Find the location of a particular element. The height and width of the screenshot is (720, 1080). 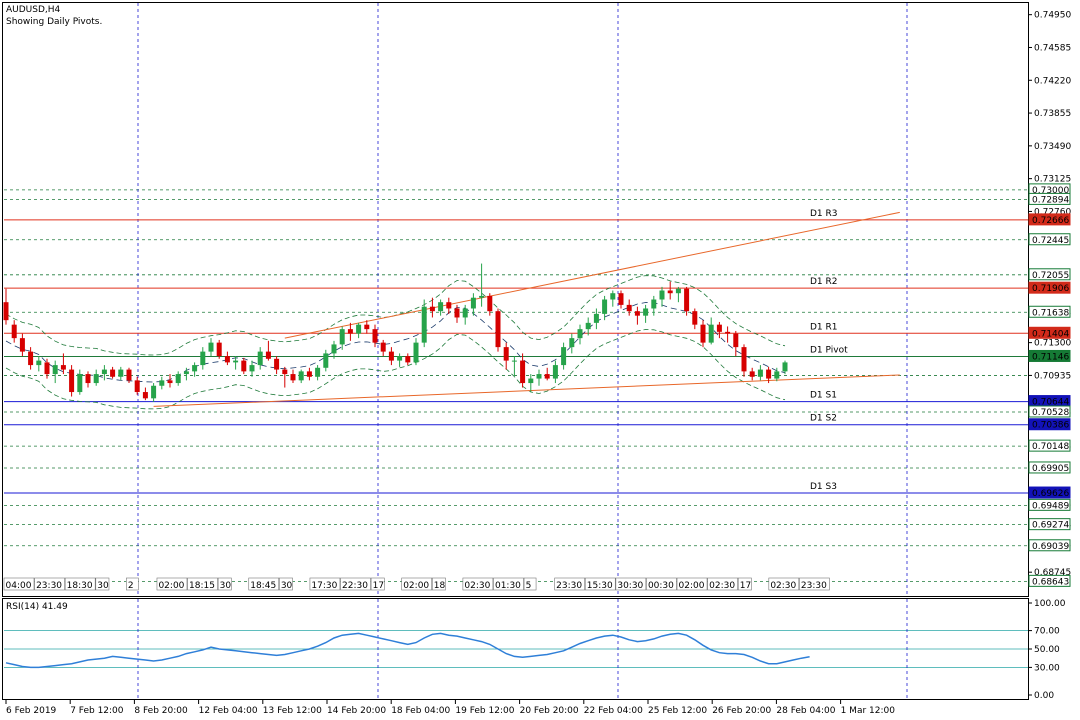

rsi-panel: RSI(14) 41.49 is located at coordinates (515, 649).